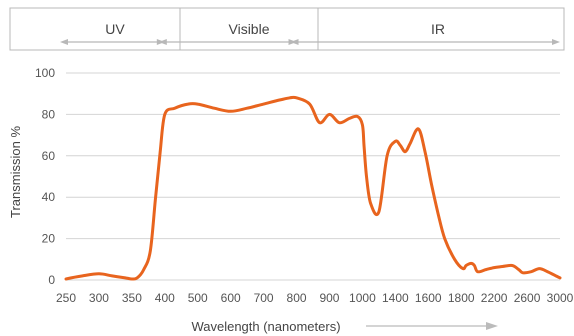 This screenshot has width=574, height=336. Describe the element at coordinates (395, 298) in the screenshot. I see `x-tick-label: 1400` at that location.